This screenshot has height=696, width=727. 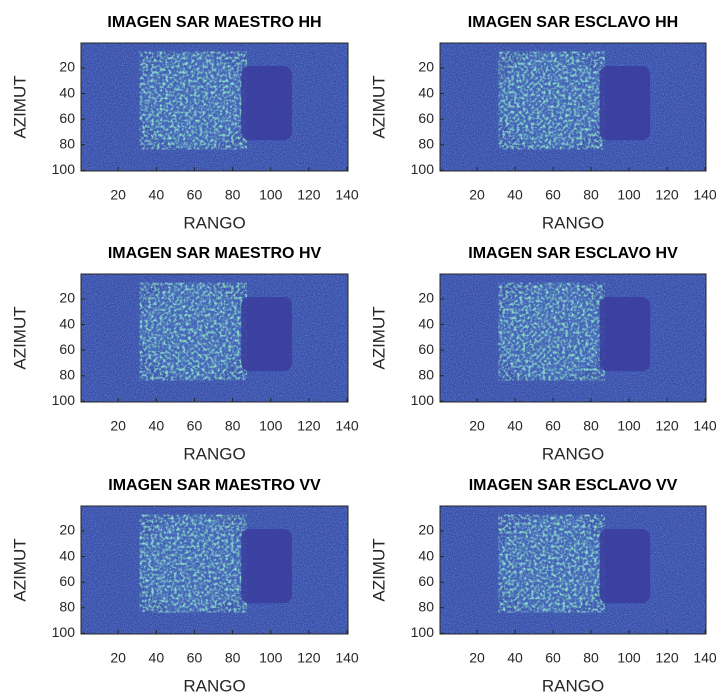 I want to click on chart-title: IMAGEN SAR ESCLAVO VV, so click(x=573, y=485).